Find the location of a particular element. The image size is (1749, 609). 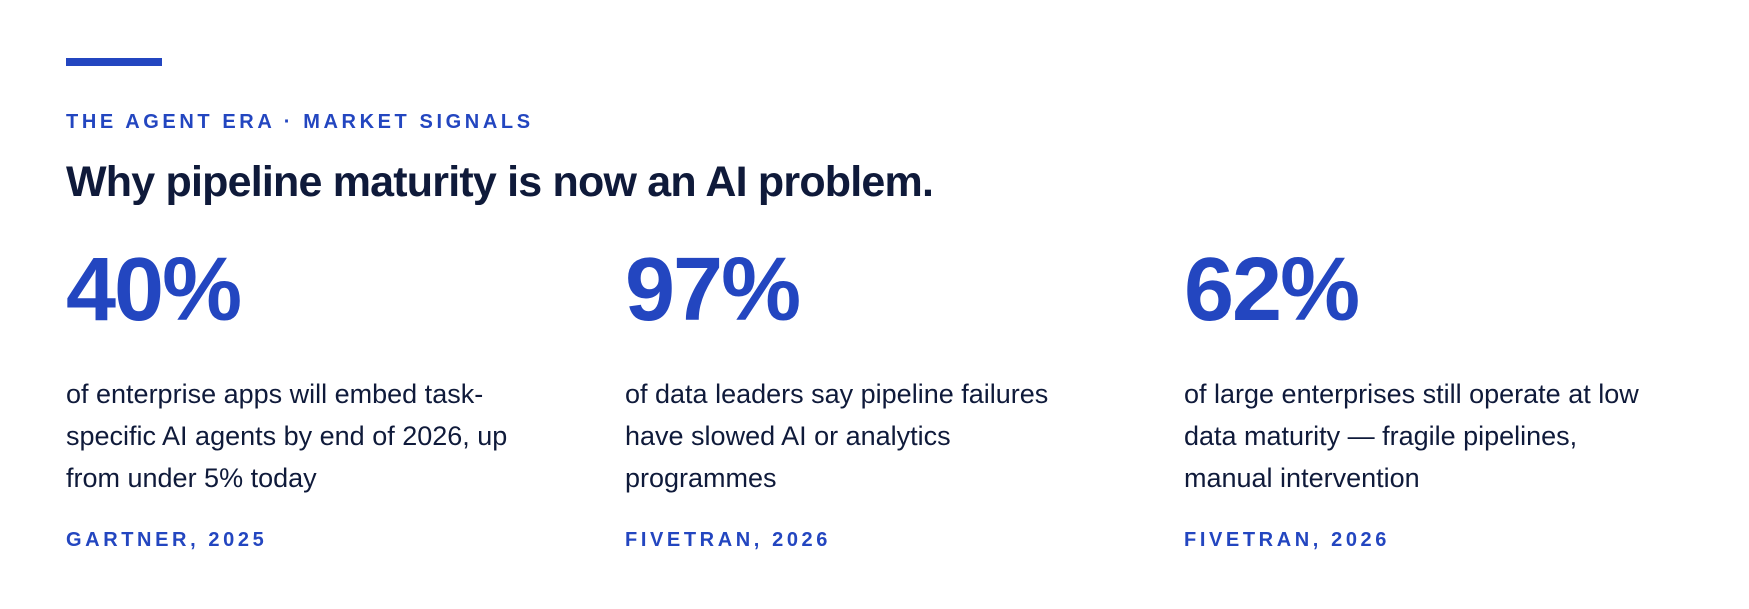

stat-value: 97% is located at coordinates (713, 290).